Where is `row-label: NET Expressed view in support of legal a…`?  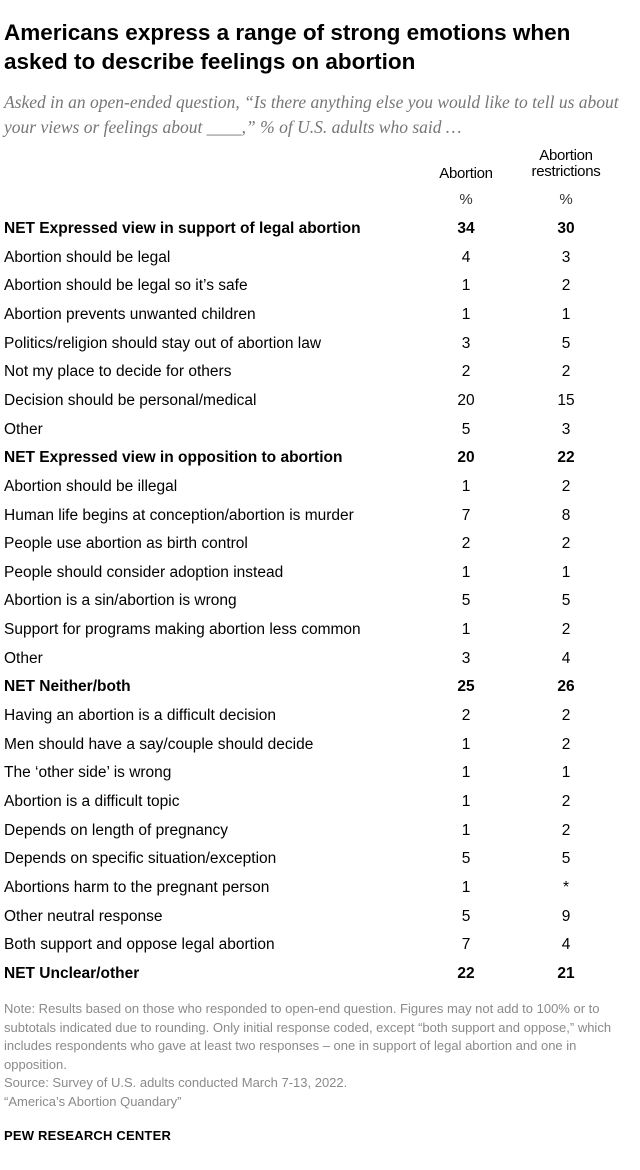 row-label: NET Expressed view in support of legal a… is located at coordinates (182, 228).